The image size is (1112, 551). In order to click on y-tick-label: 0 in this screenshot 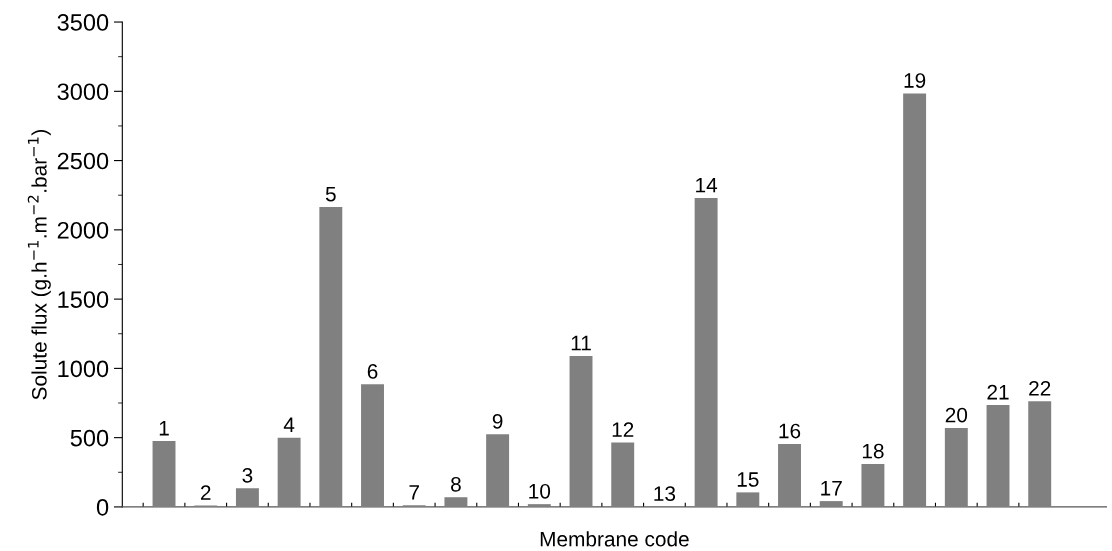, I will do `click(102, 507)`.